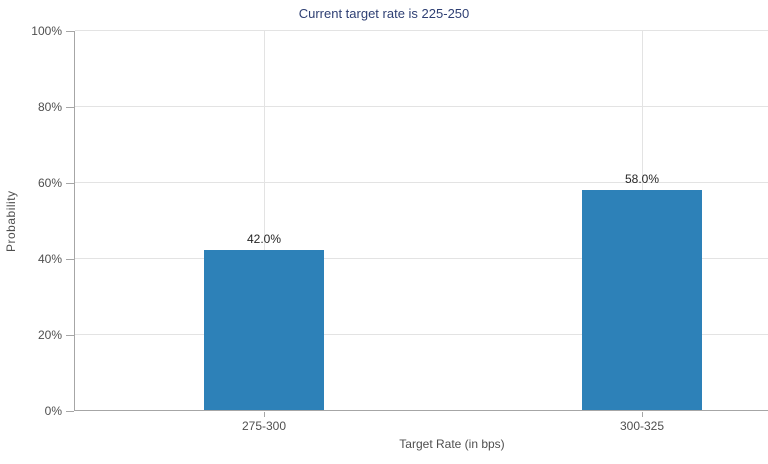 The height and width of the screenshot is (464, 768). I want to click on x-tick-label: 275-300, so click(264, 426).